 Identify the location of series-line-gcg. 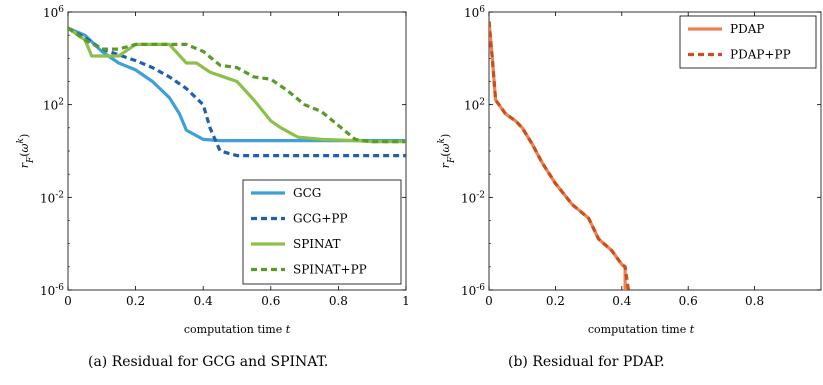
(237, 84).